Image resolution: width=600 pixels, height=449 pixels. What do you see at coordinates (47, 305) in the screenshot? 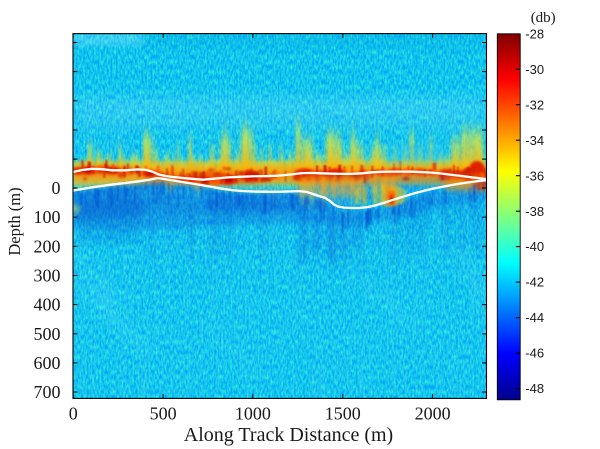
I see `svg-text: 400` at bounding box center [47, 305].